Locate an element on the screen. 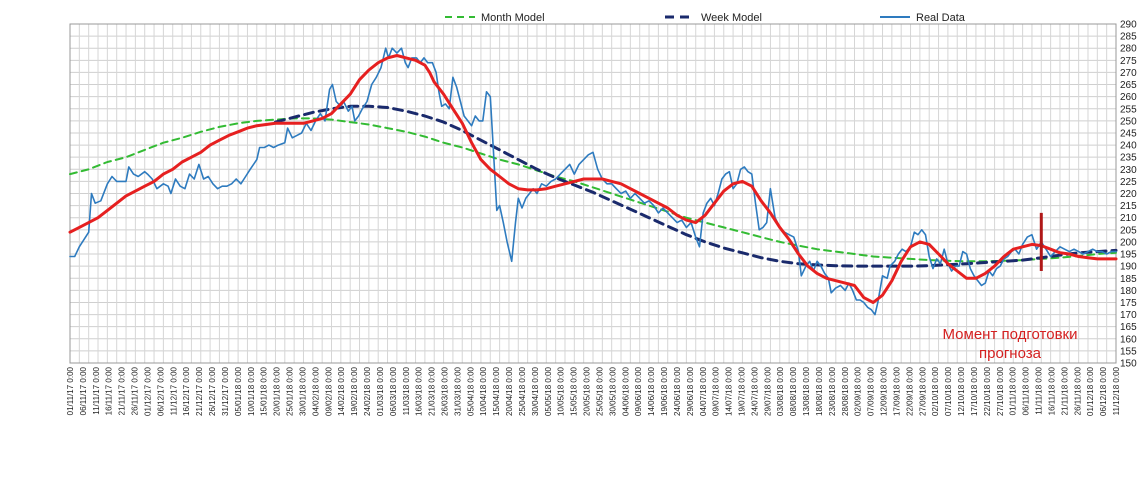 The width and height of the screenshot is (1148, 479). x-tick-label: 27/10/18 0:00 is located at coordinates (1000, 390).